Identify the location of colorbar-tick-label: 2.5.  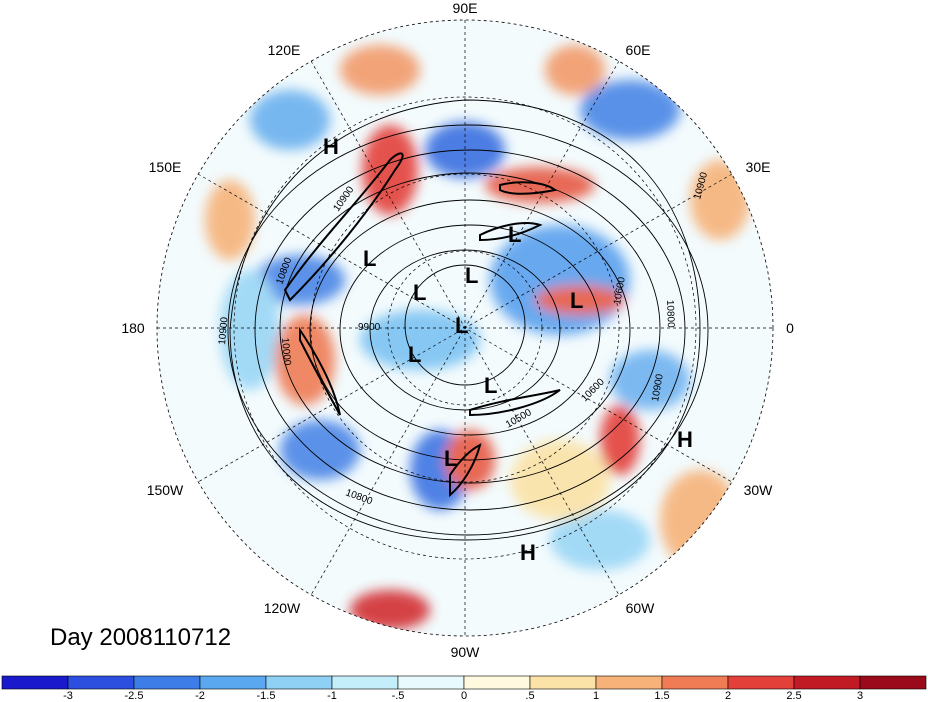
(793, 696).